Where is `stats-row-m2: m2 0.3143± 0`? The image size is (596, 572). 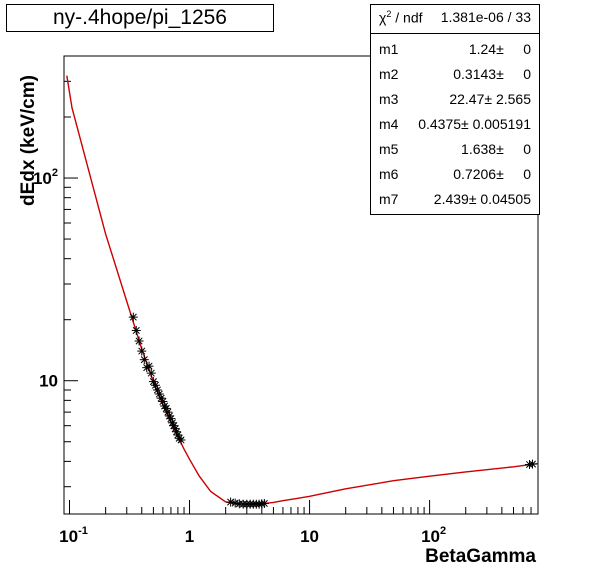
stats-row-m2: m2 0.3143± 0 is located at coordinates (455, 74).